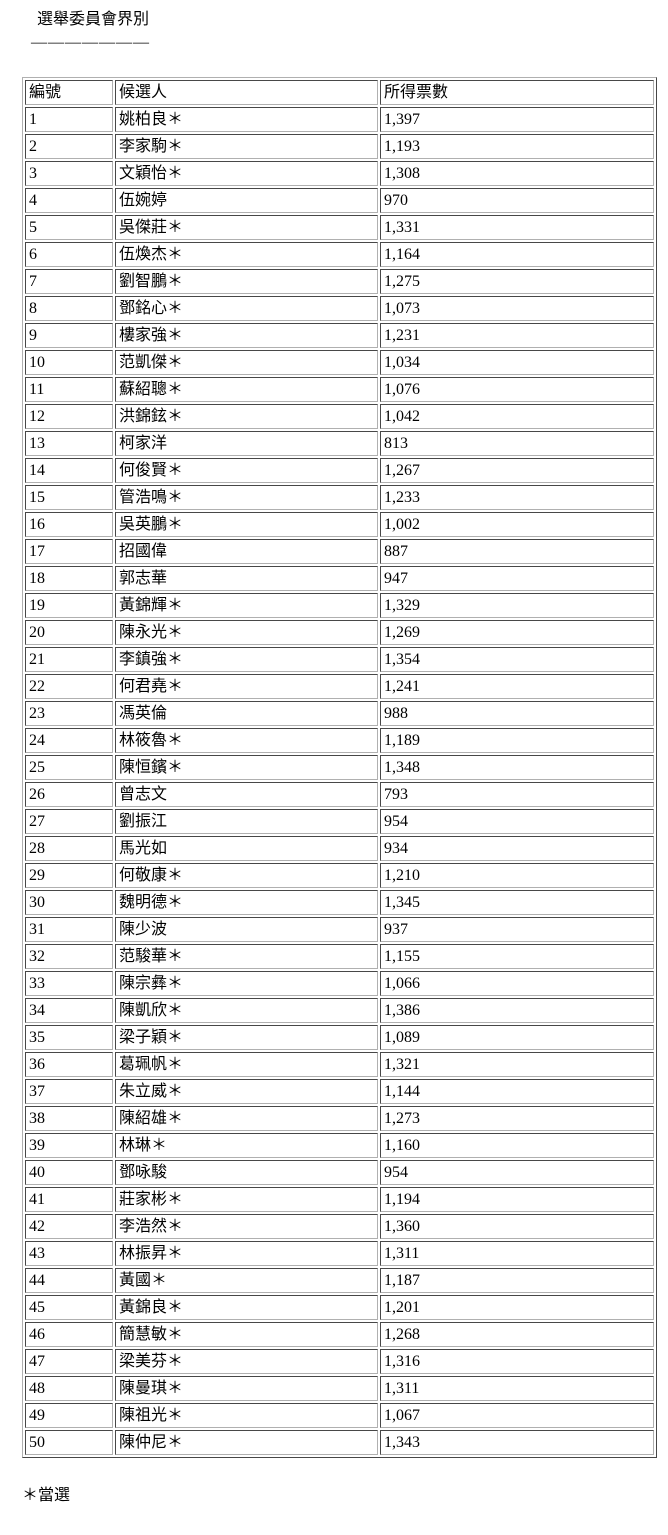 The width and height of the screenshot is (668, 1535). What do you see at coordinates (517, 902) in the screenshot?
I see `votes-cell: 1,345` at bounding box center [517, 902].